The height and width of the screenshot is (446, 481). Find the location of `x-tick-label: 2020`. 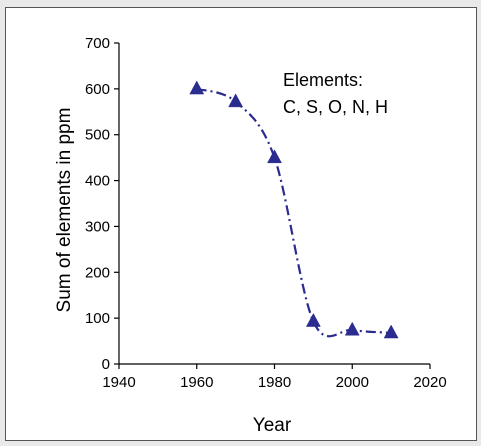

x-tick-label: 2020 is located at coordinates (429, 382).